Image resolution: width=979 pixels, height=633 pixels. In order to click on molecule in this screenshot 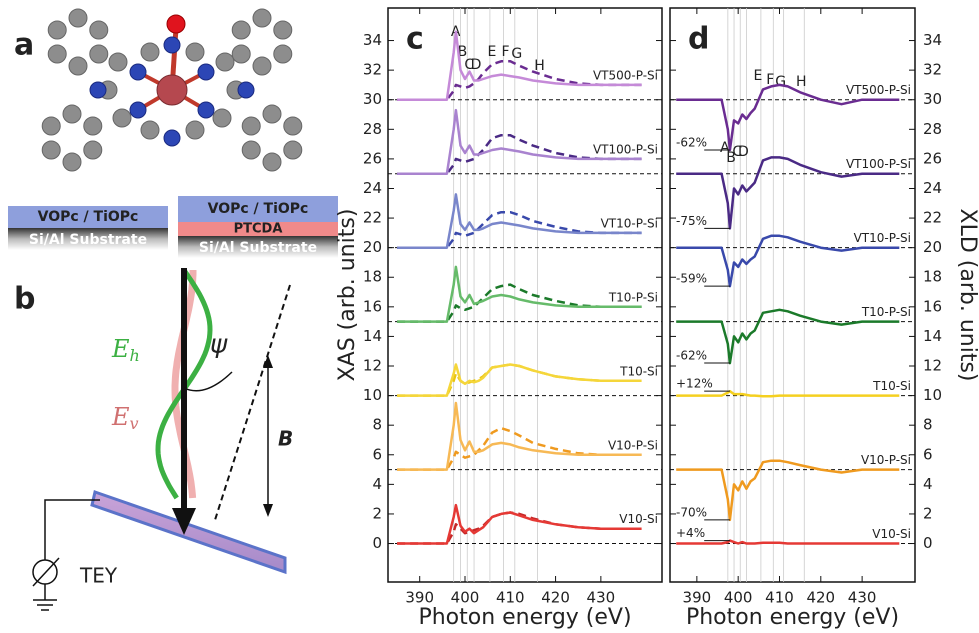, I will do `click(172, 90)`.